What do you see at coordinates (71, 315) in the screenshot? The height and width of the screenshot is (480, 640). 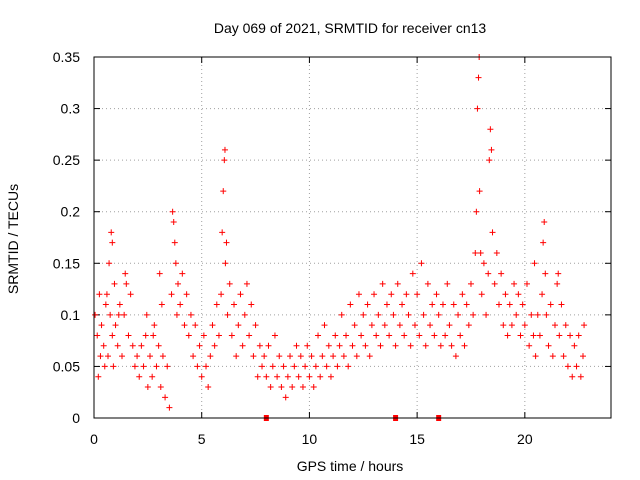 I see `y-tick-label: 0.1` at bounding box center [71, 315].